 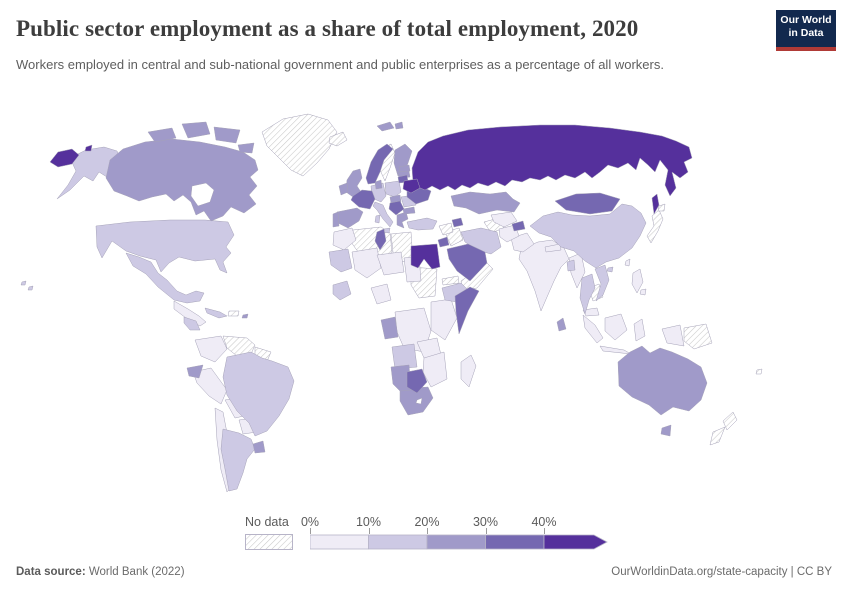 What do you see at coordinates (366, 263) in the screenshot?
I see `country-mali: Mali: 0-10%` at bounding box center [366, 263].